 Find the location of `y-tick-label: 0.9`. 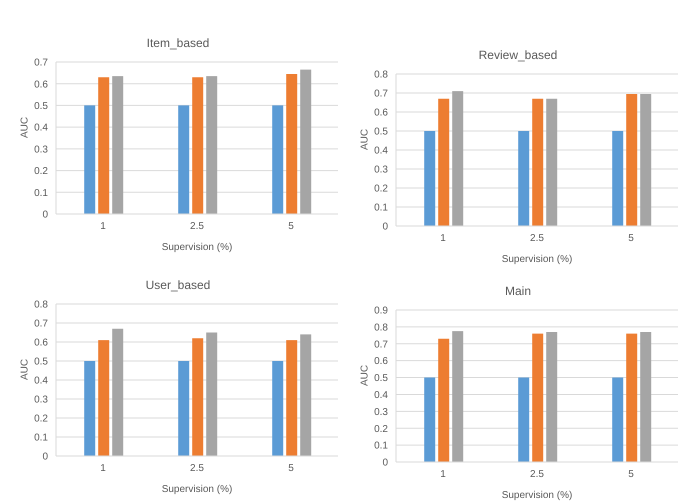

y-tick-label: 0.9 is located at coordinates (381, 311).